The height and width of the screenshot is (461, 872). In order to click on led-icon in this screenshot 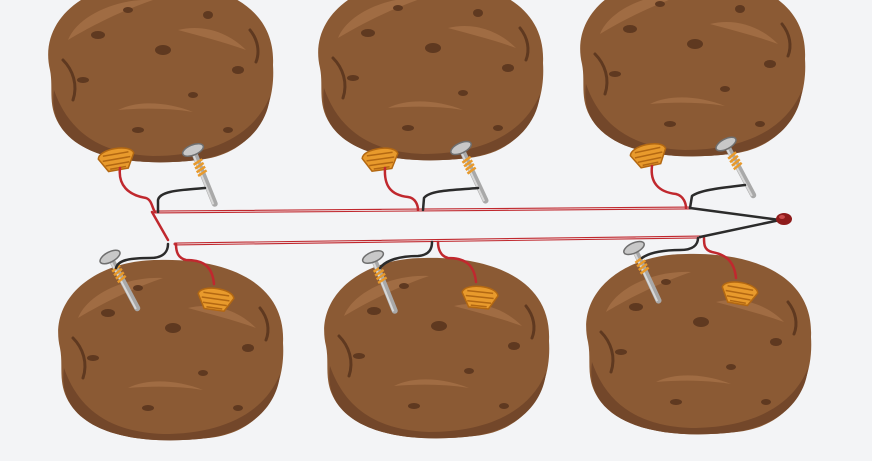, I will do `click(784, 219)`.